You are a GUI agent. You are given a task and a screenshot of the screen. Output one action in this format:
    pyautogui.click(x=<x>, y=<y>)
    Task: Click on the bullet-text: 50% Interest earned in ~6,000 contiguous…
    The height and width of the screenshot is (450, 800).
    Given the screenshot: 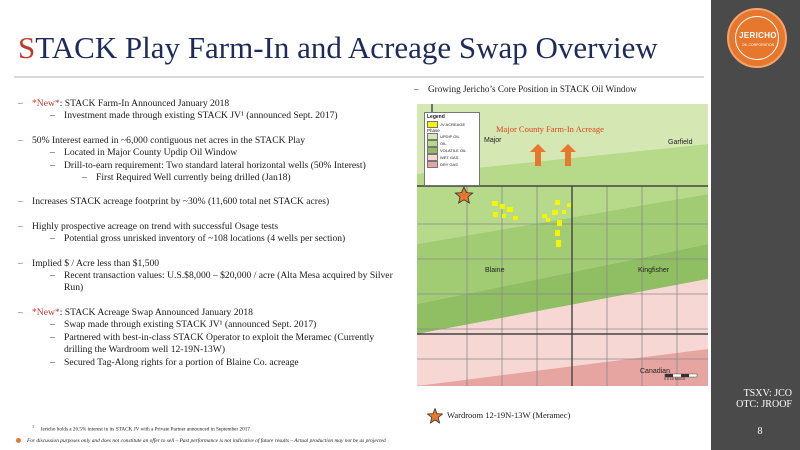 What is the action you would take?
    pyautogui.click(x=168, y=140)
    